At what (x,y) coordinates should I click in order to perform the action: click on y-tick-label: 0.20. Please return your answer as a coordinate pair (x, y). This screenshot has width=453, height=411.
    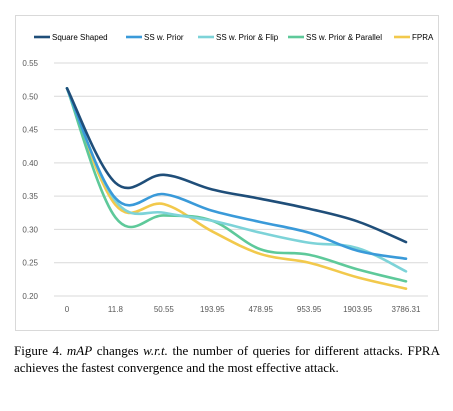
    Looking at the image, I should click on (30, 296).